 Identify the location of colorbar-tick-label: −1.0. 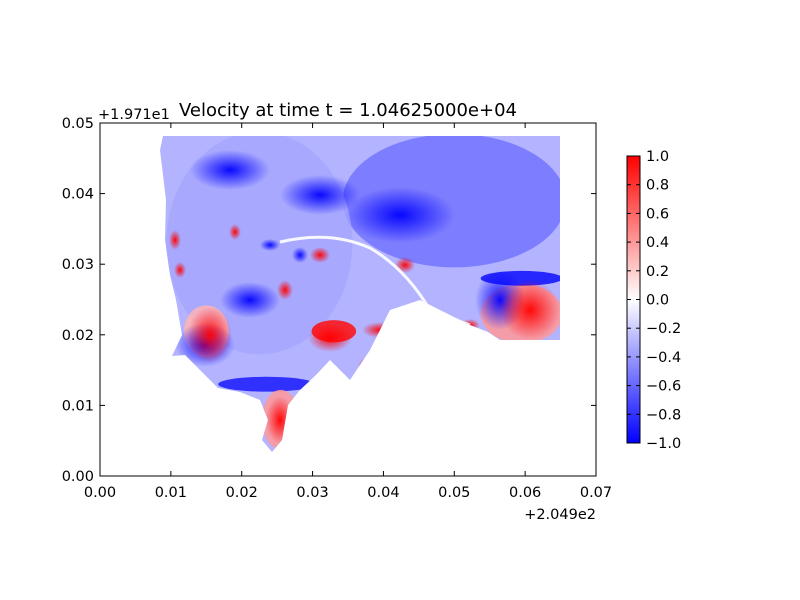
(663, 444).